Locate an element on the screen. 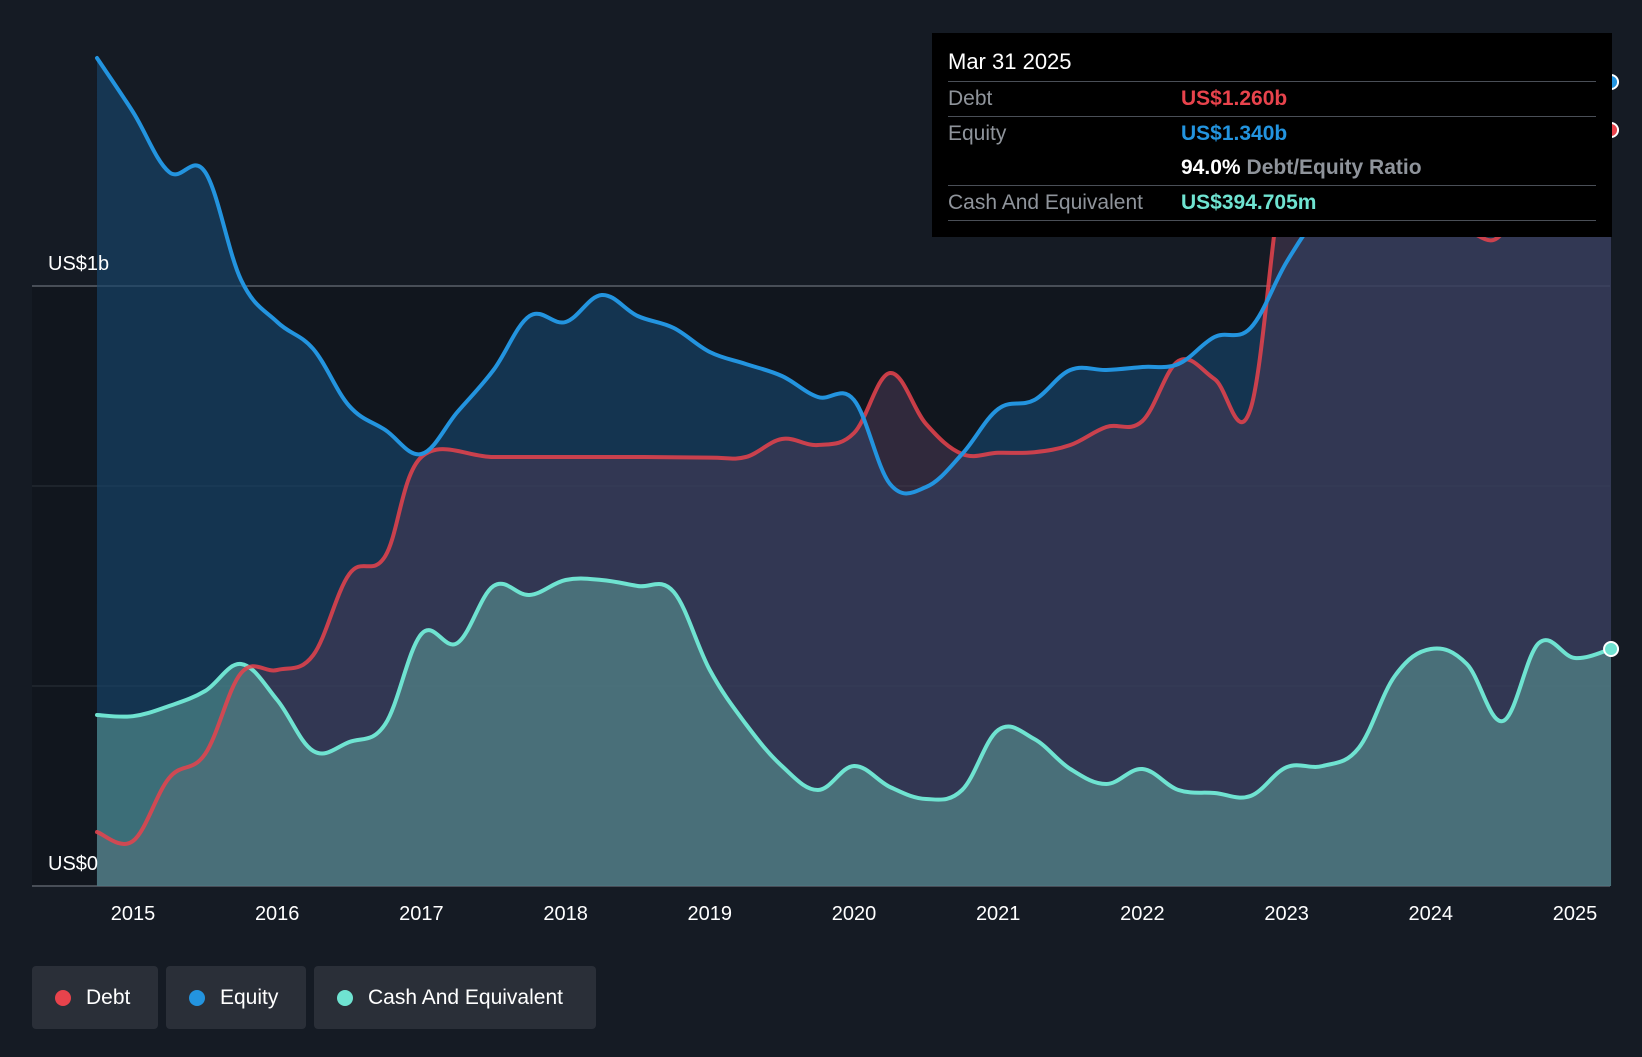 The width and height of the screenshot is (1642, 1057). x-tick-label: 2022 is located at coordinates (1142, 914).